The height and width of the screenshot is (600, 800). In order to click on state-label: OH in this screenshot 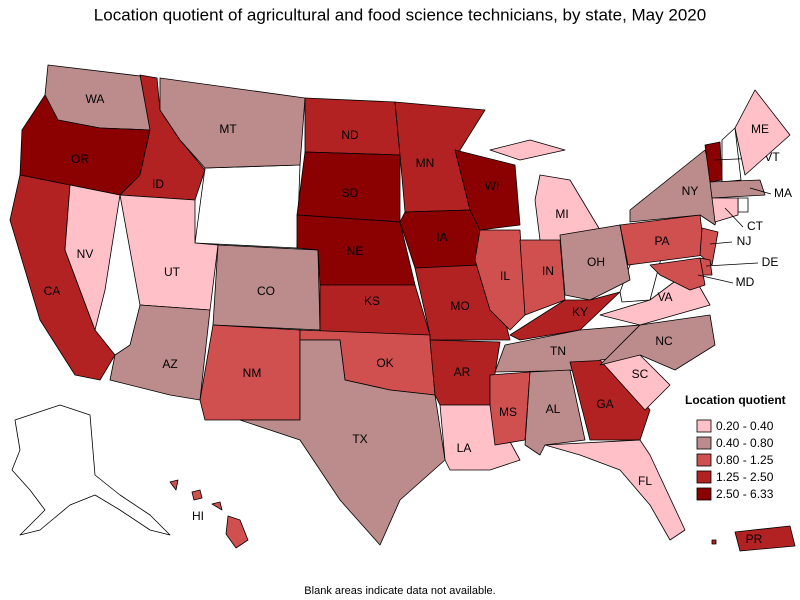, I will do `click(596, 262)`.